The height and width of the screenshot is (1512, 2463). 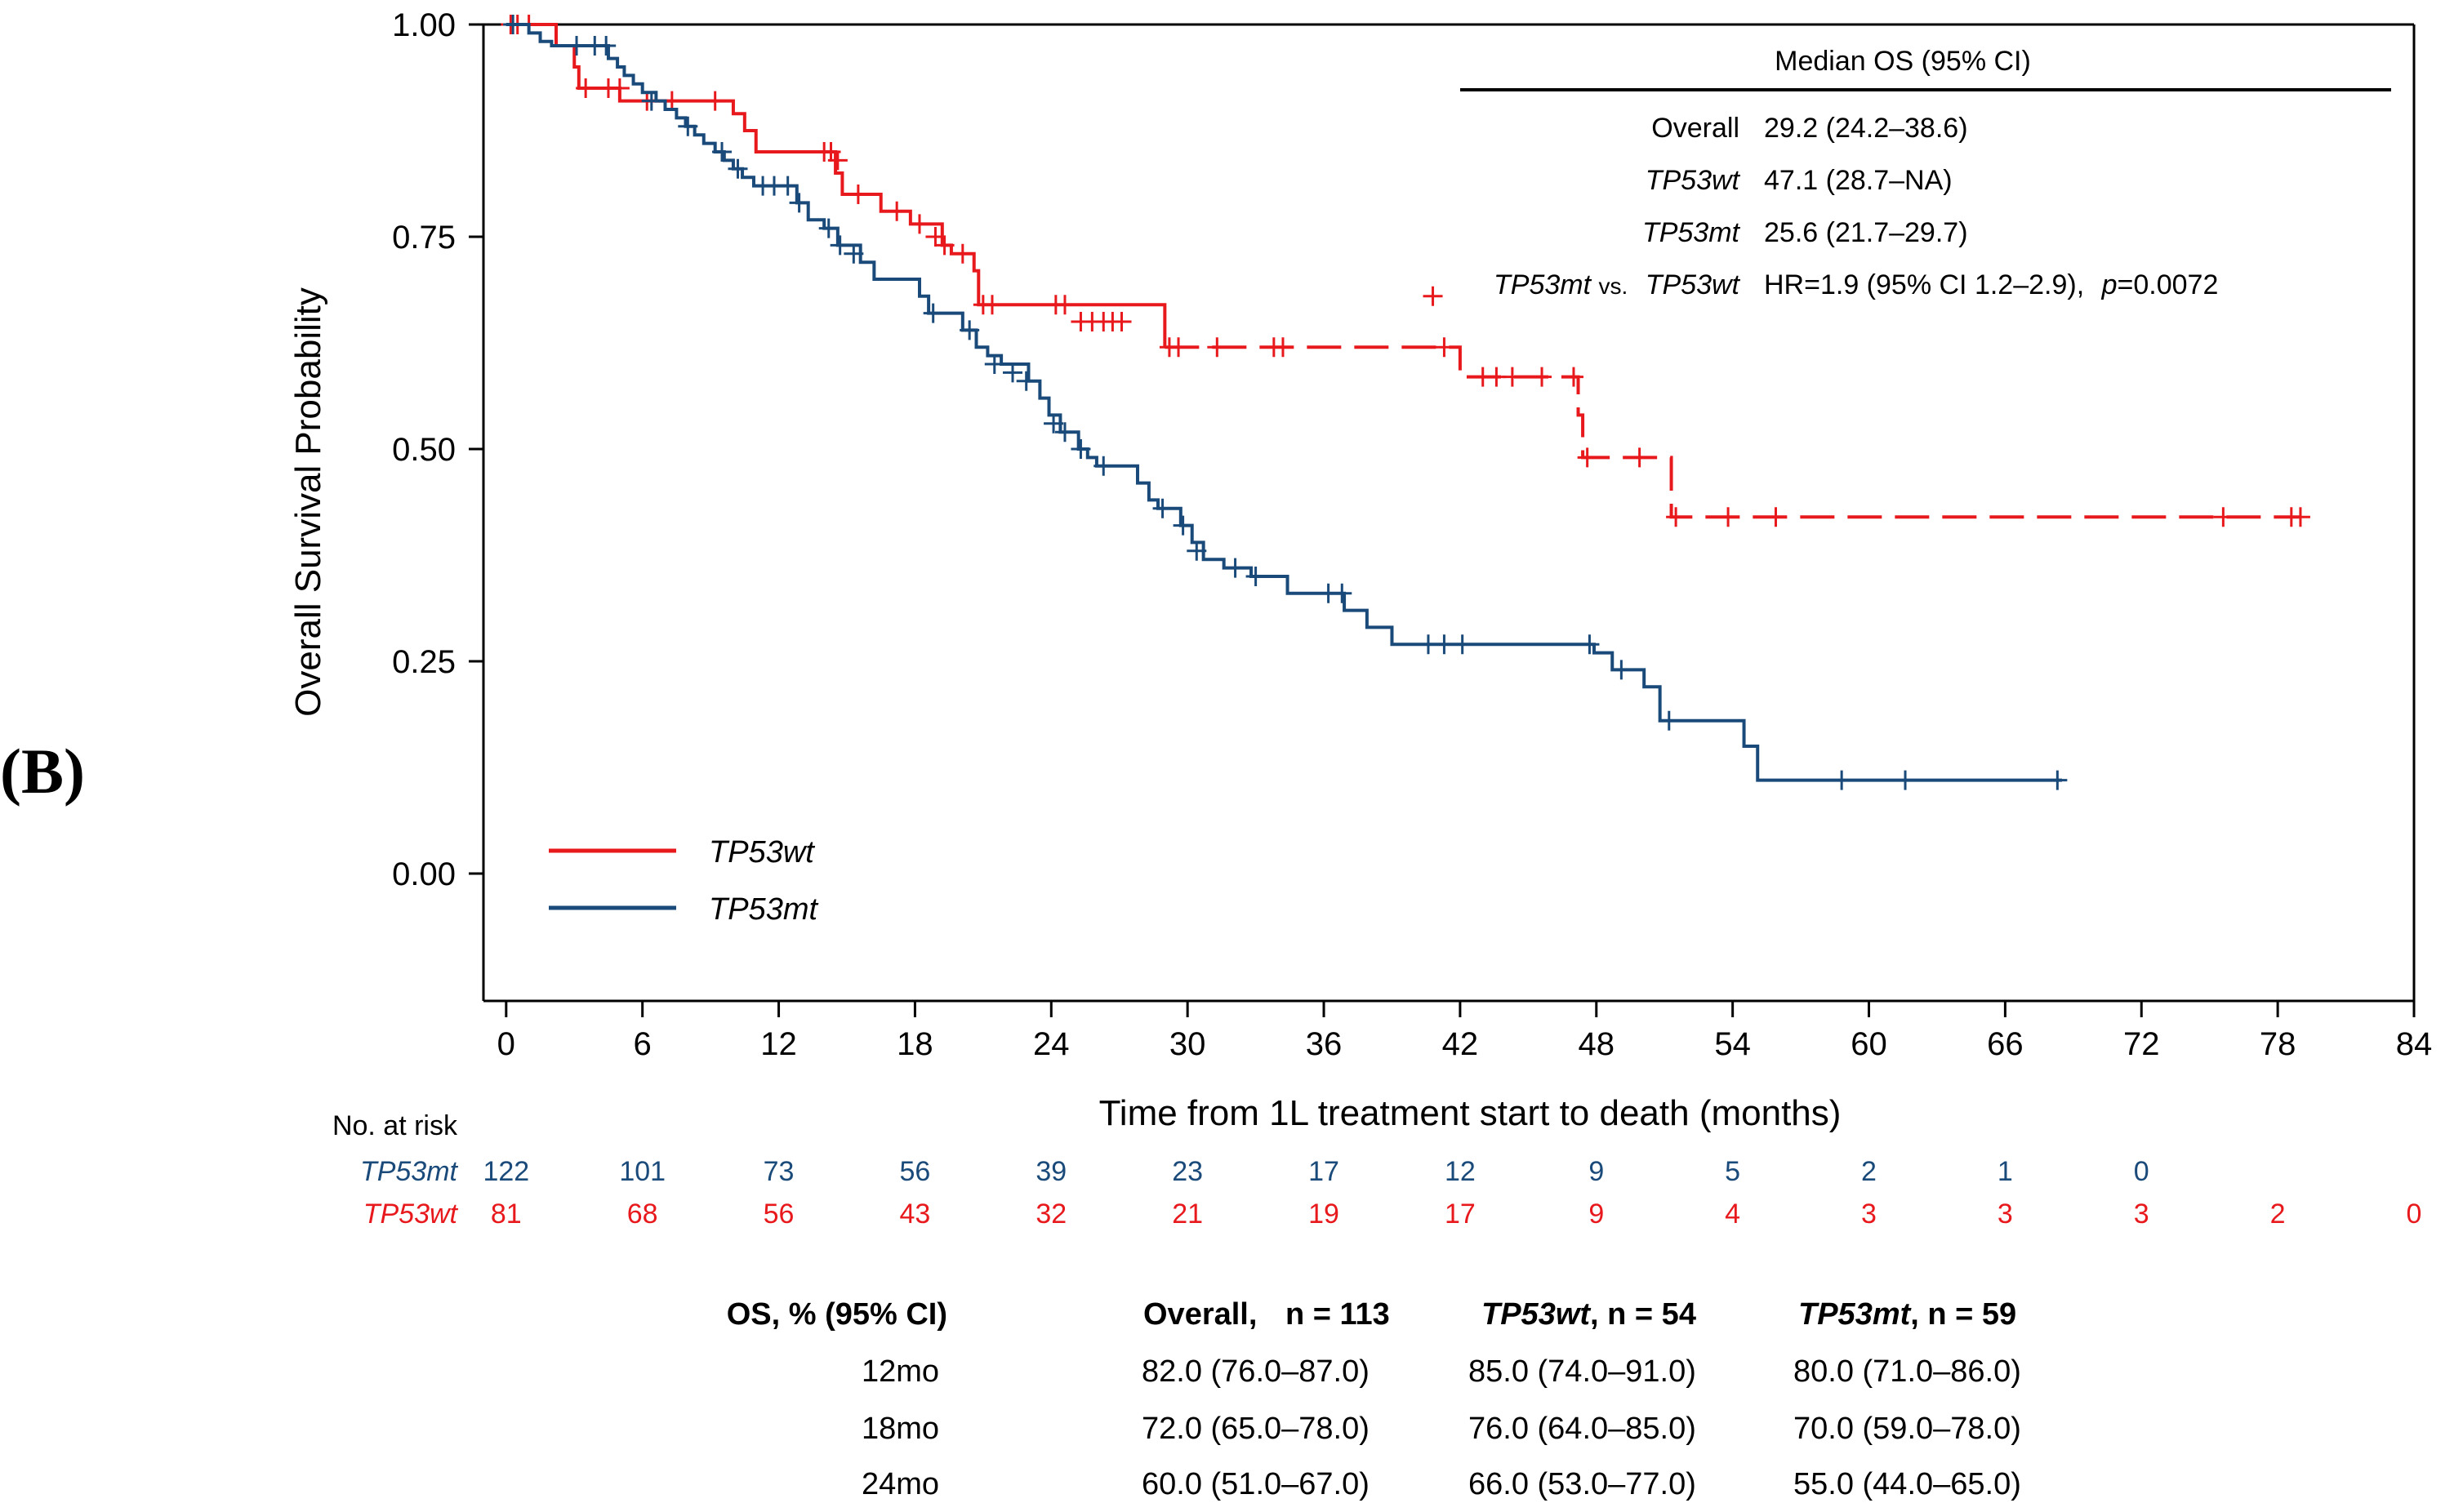 What do you see at coordinates (1733, 1171) in the screenshot?
I see `risk-value-tp53mt: 5` at bounding box center [1733, 1171].